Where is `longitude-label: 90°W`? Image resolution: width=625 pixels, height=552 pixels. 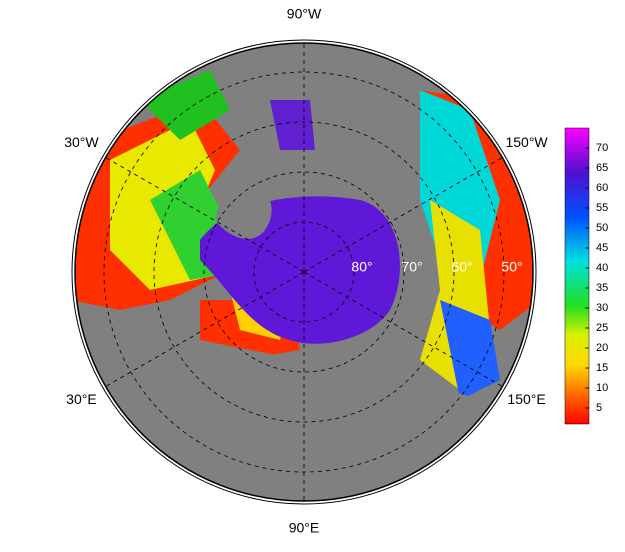
longitude-label: 90°W is located at coordinates (304, 14).